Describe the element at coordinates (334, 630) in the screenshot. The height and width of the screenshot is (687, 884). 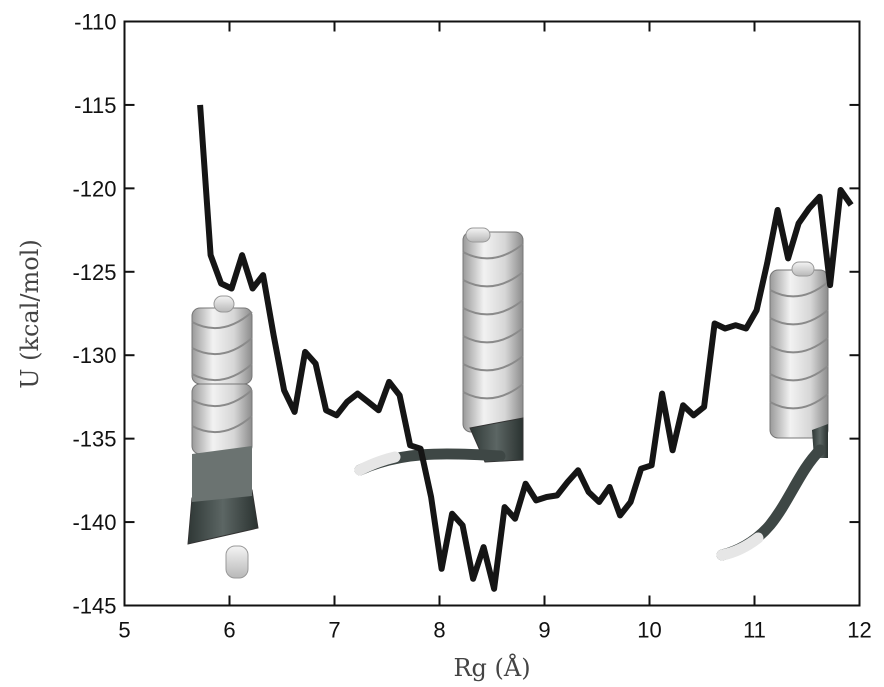
I see `x-tick-label: 7` at that location.